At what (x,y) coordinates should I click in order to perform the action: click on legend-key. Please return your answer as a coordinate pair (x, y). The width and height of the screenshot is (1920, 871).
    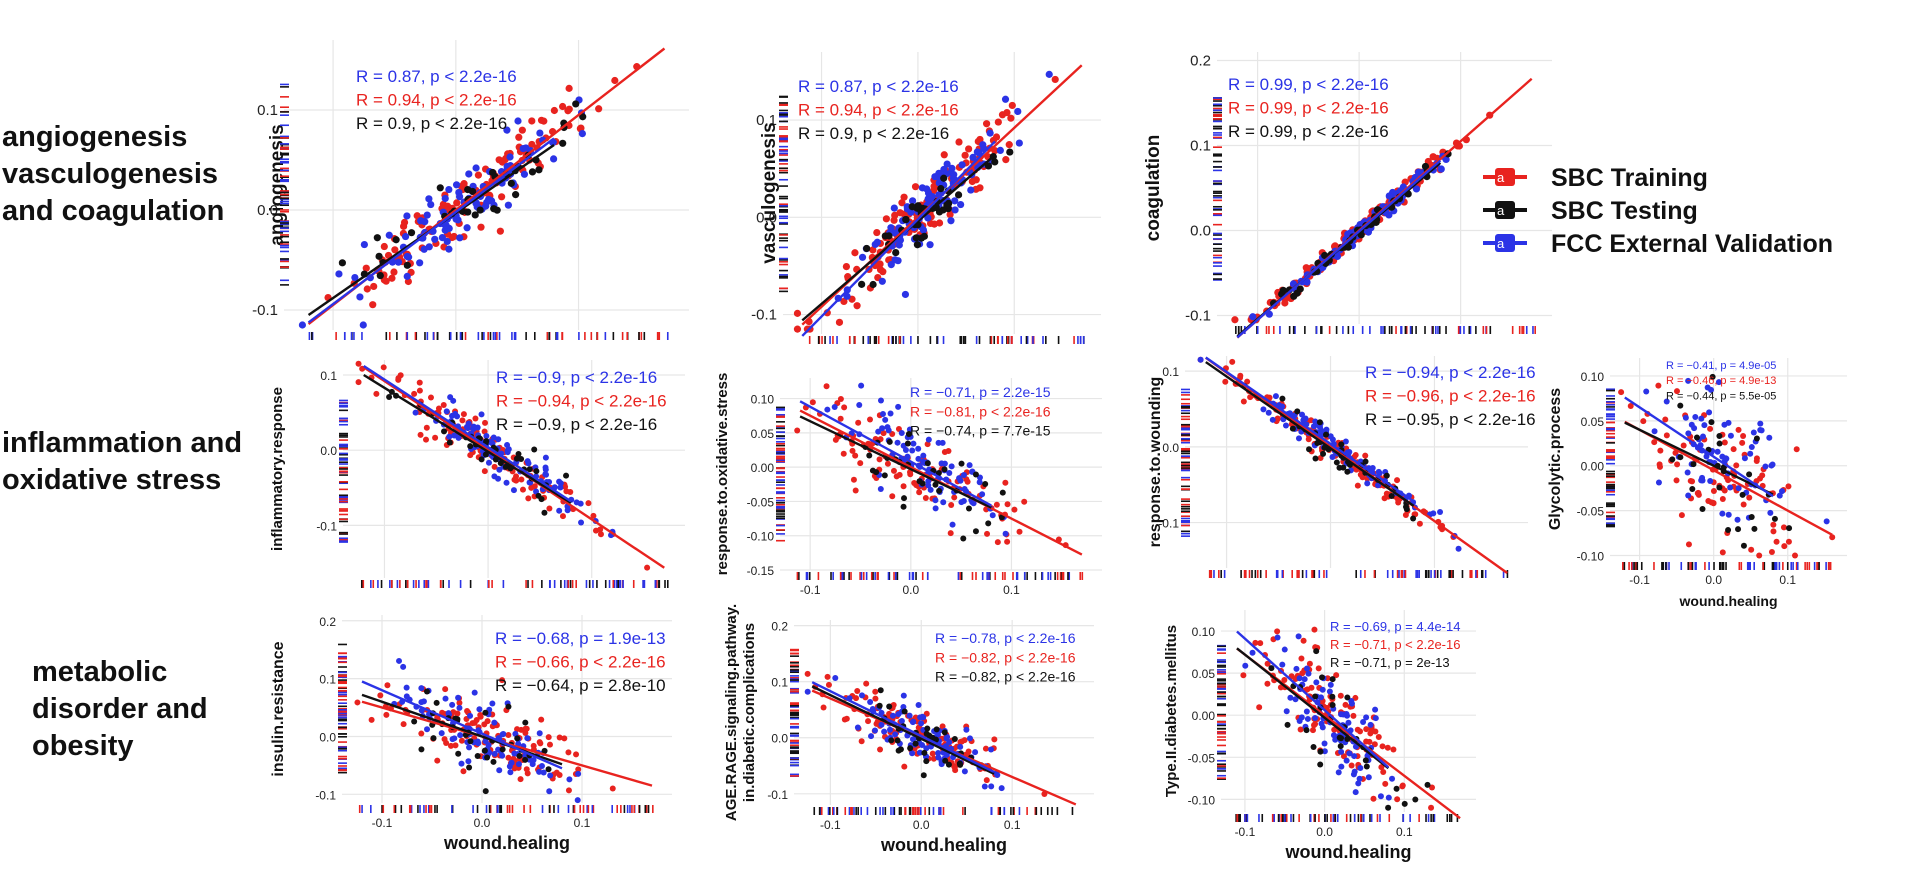
    Looking at the image, I should click on (1505, 210).